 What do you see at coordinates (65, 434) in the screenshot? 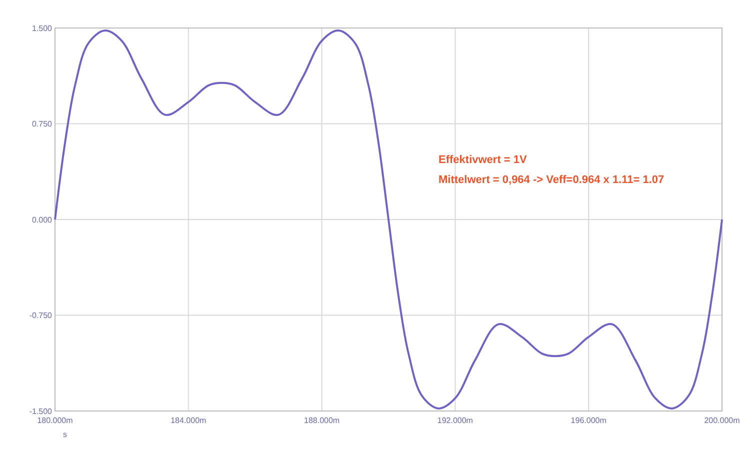
I see `x-axis-title: s` at bounding box center [65, 434].